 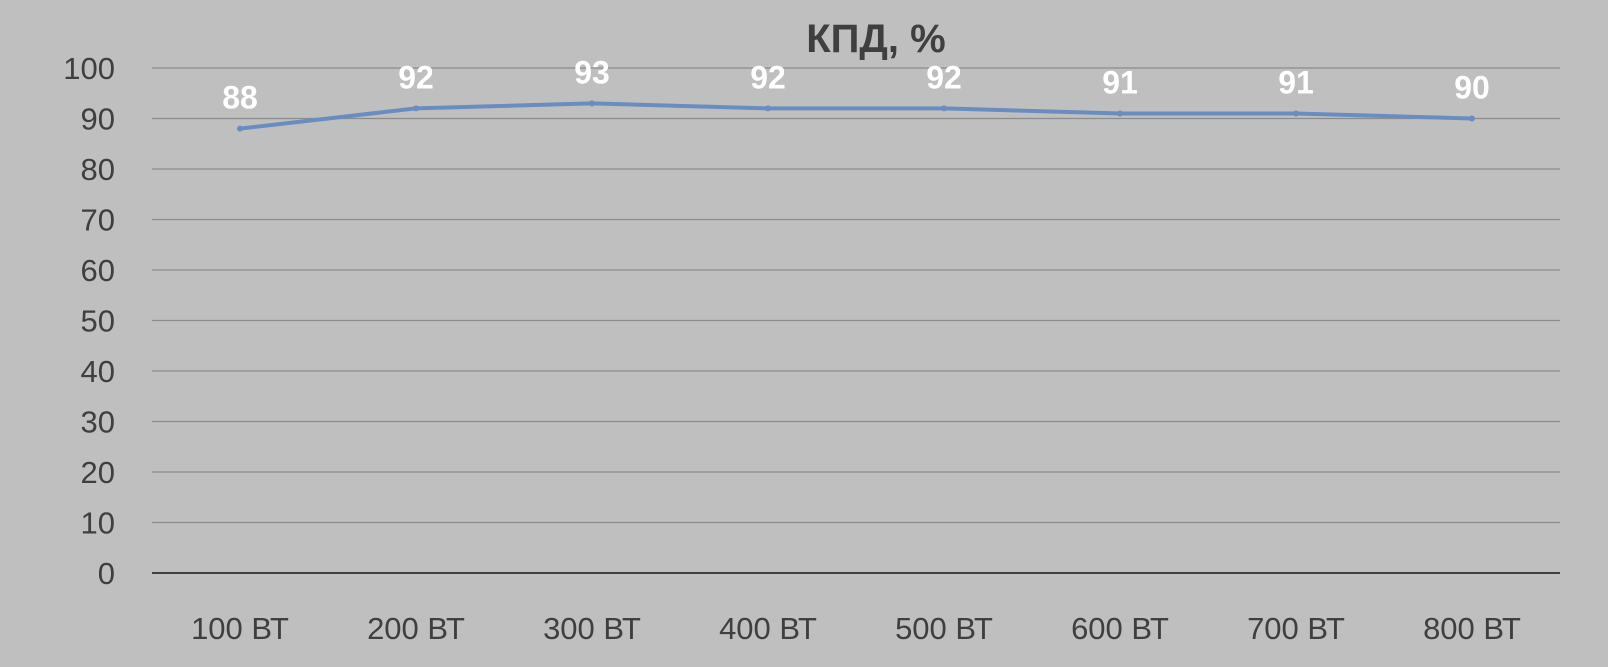 What do you see at coordinates (768, 628) in the screenshot?
I see `x-tick-label: 400 ВТ` at bounding box center [768, 628].